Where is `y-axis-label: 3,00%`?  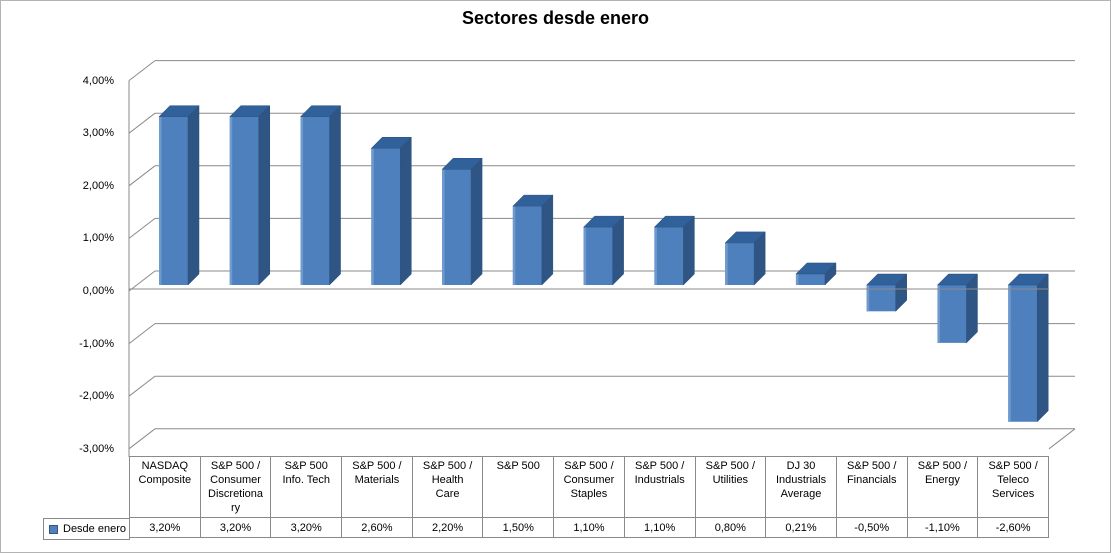
y-axis-label: 3,00% is located at coordinates (98, 133).